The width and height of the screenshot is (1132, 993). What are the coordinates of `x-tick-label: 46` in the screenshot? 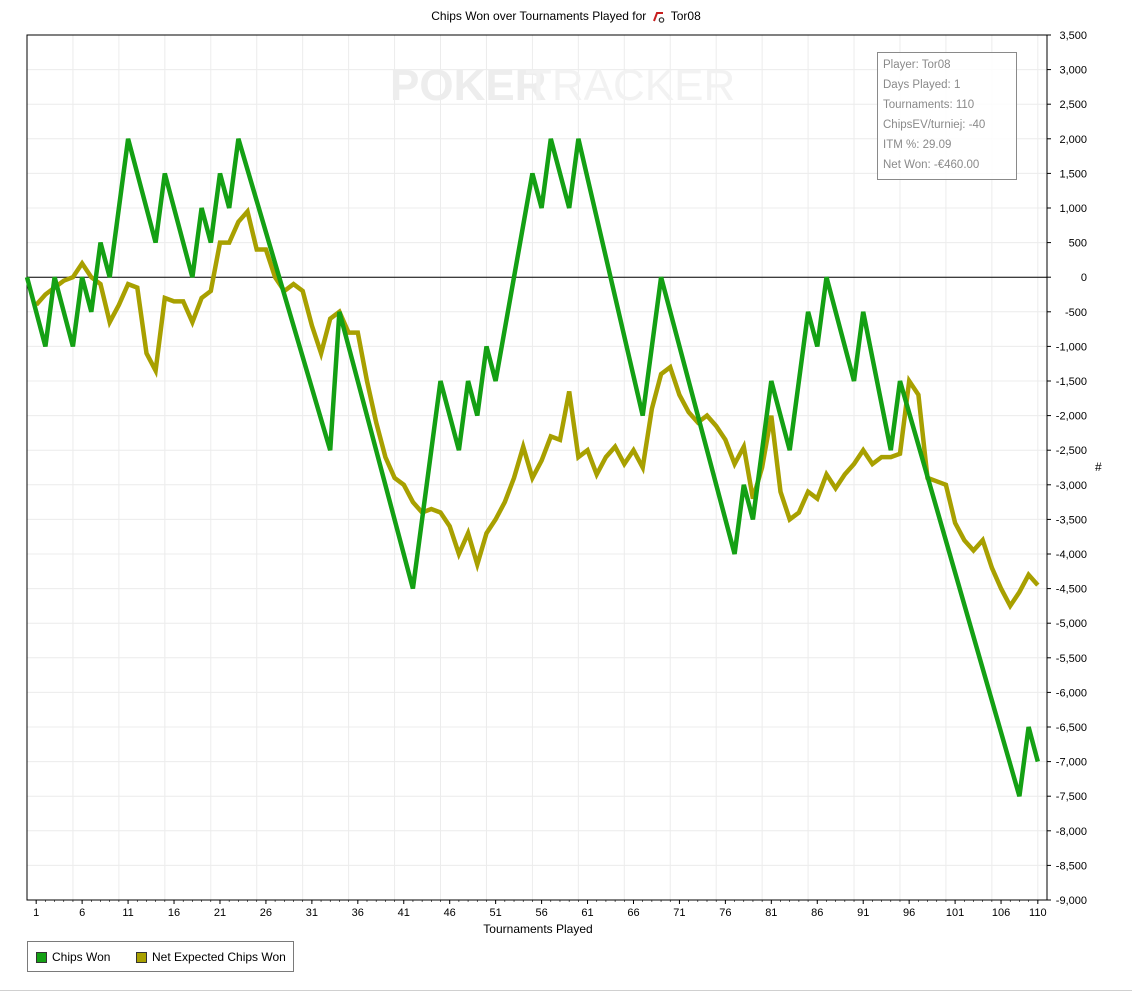 It's located at (450, 913).